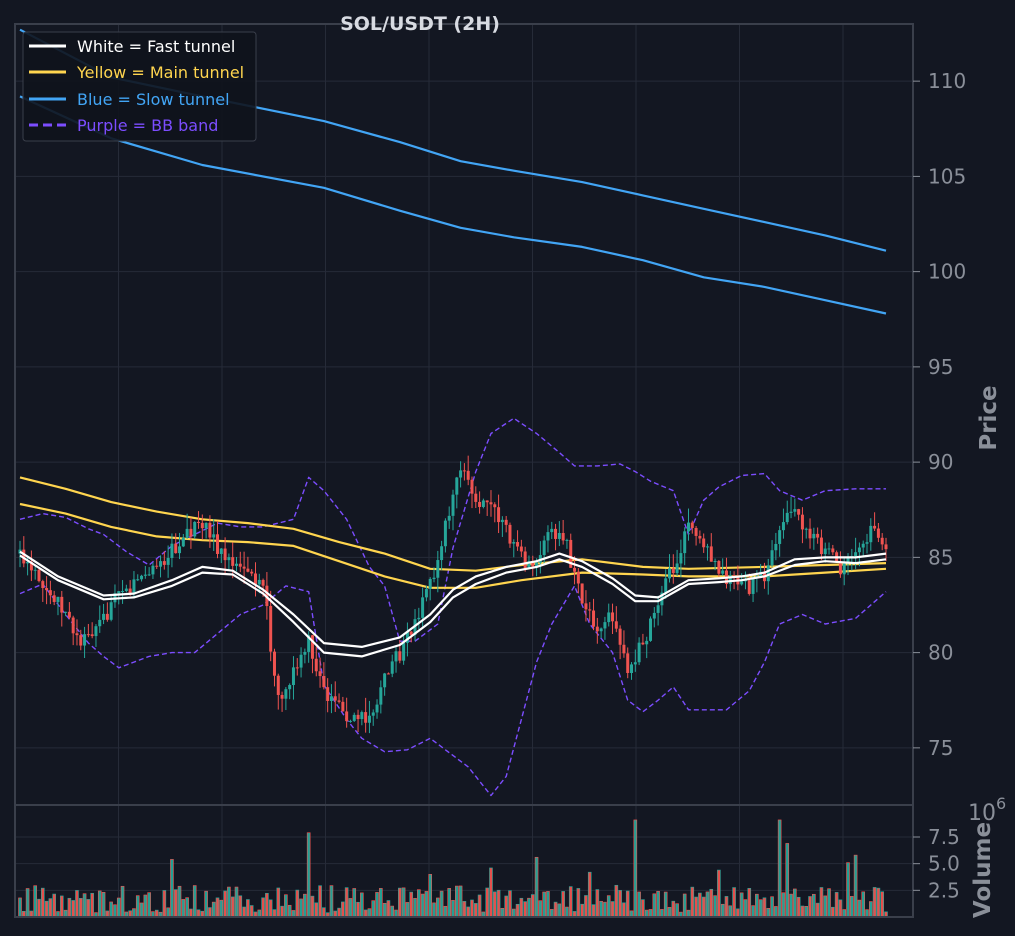 This screenshot has height=936, width=1015. What do you see at coordinates (147, 125) in the screenshot?
I see `legend-label-bb: Purple = BB band` at bounding box center [147, 125].